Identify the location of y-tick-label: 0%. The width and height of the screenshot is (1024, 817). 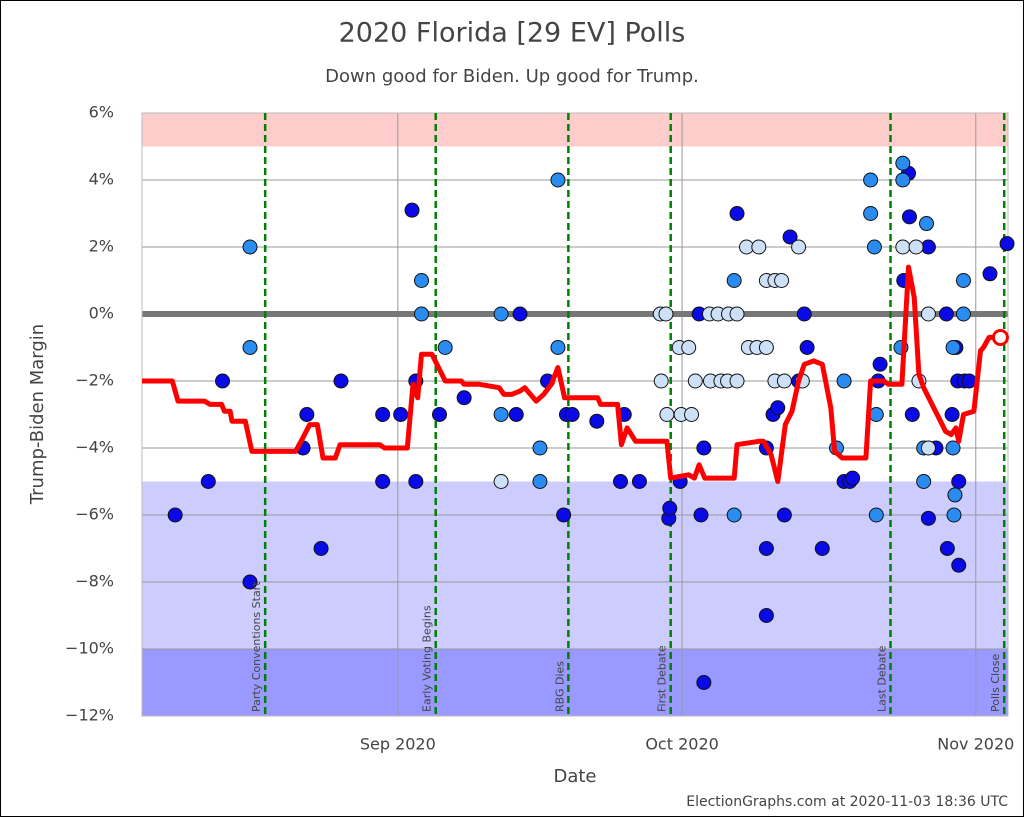
(101, 313).